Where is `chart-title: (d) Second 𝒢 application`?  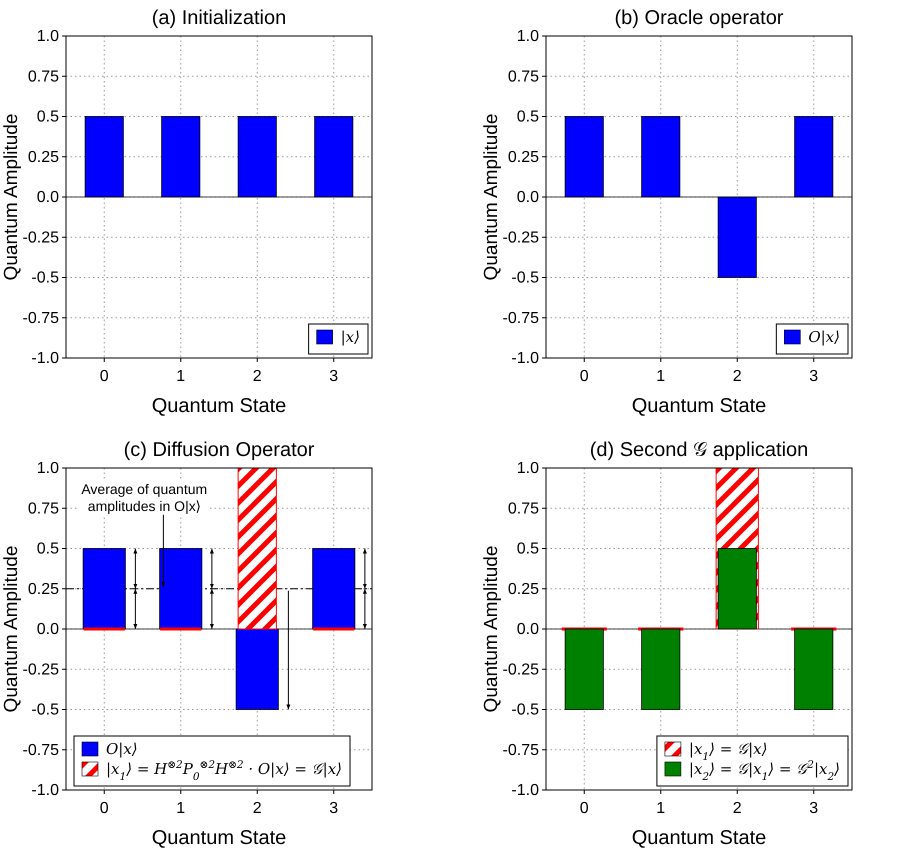
chart-title: (d) Second 𝒢 application is located at coordinates (699, 450).